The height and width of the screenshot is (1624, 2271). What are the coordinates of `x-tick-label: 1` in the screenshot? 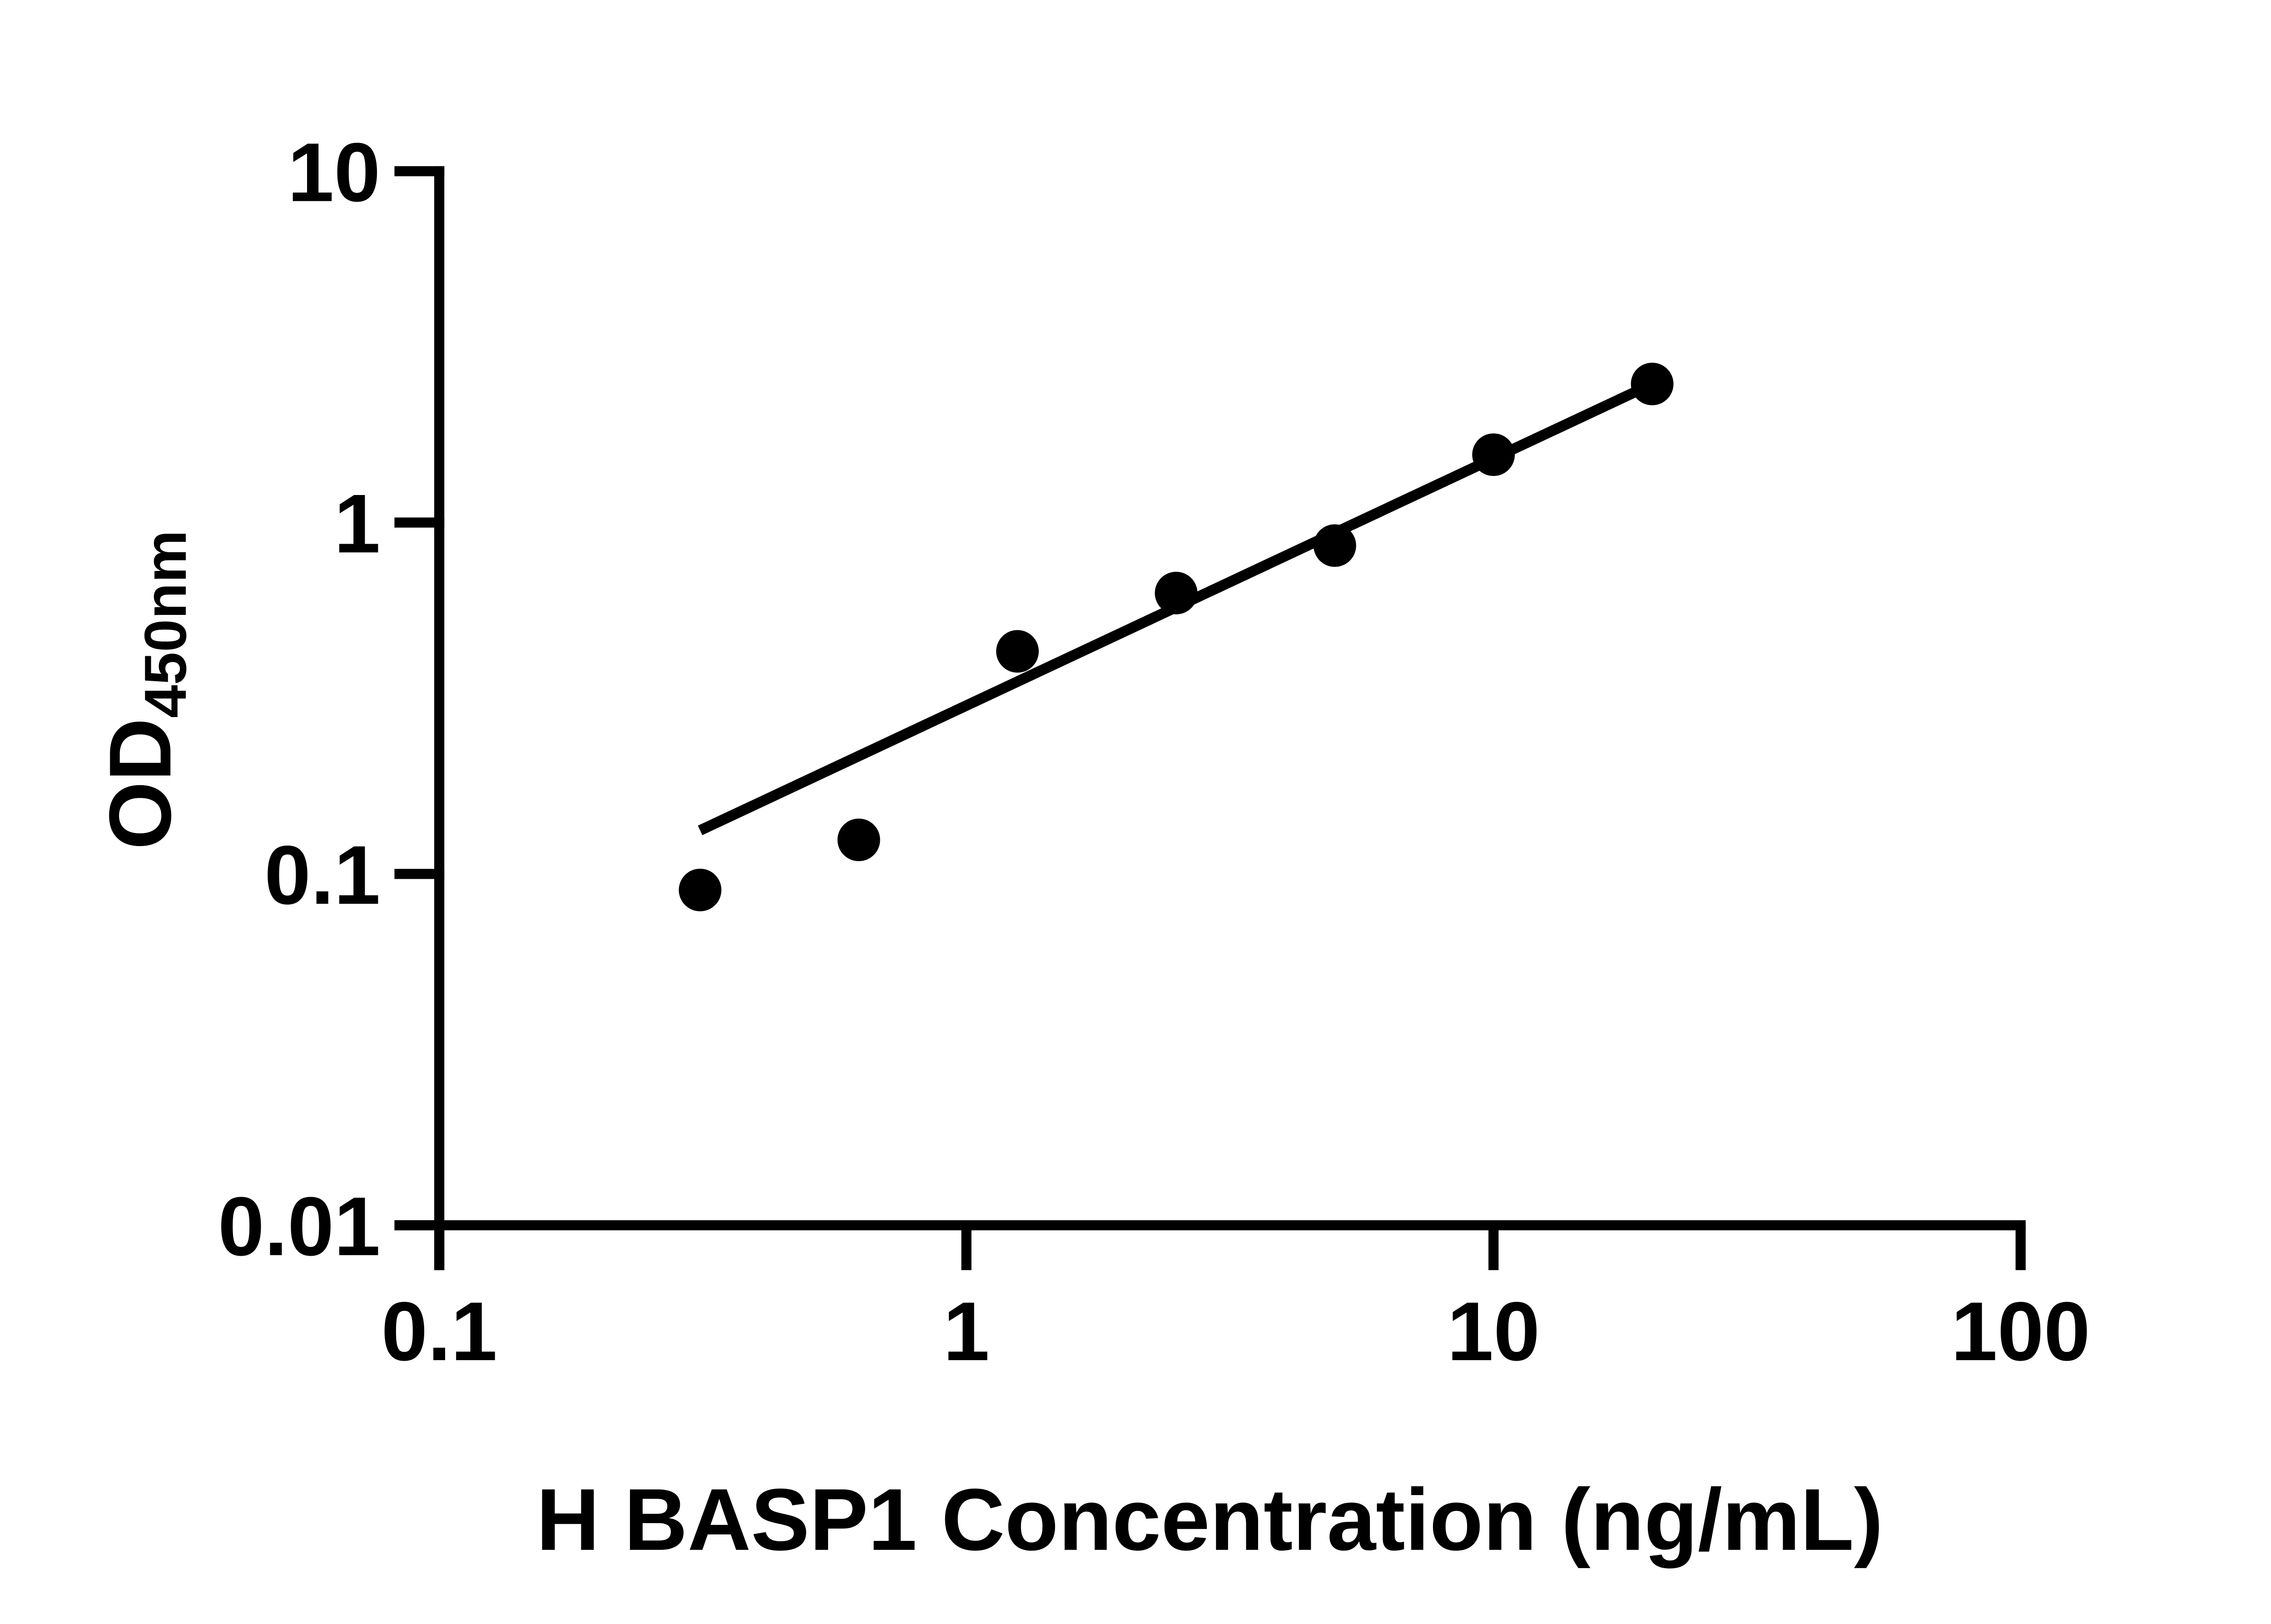 It's located at (966, 1331).